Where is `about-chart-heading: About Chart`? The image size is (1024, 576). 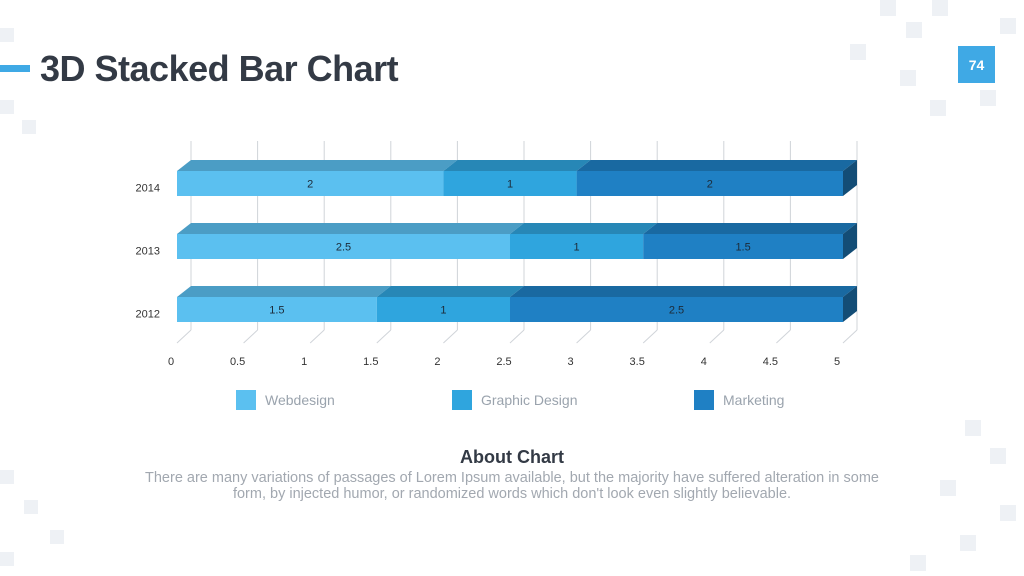 about-chart-heading: About Chart is located at coordinates (512, 457).